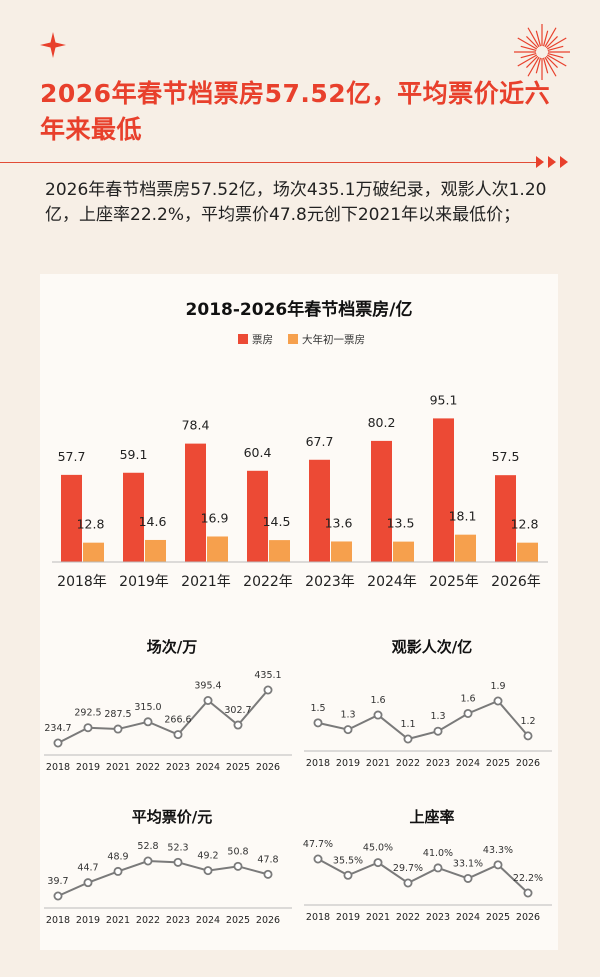  What do you see at coordinates (153, 521) in the screenshot?
I see `data-label-first-day: 14.6` at bounding box center [153, 521].